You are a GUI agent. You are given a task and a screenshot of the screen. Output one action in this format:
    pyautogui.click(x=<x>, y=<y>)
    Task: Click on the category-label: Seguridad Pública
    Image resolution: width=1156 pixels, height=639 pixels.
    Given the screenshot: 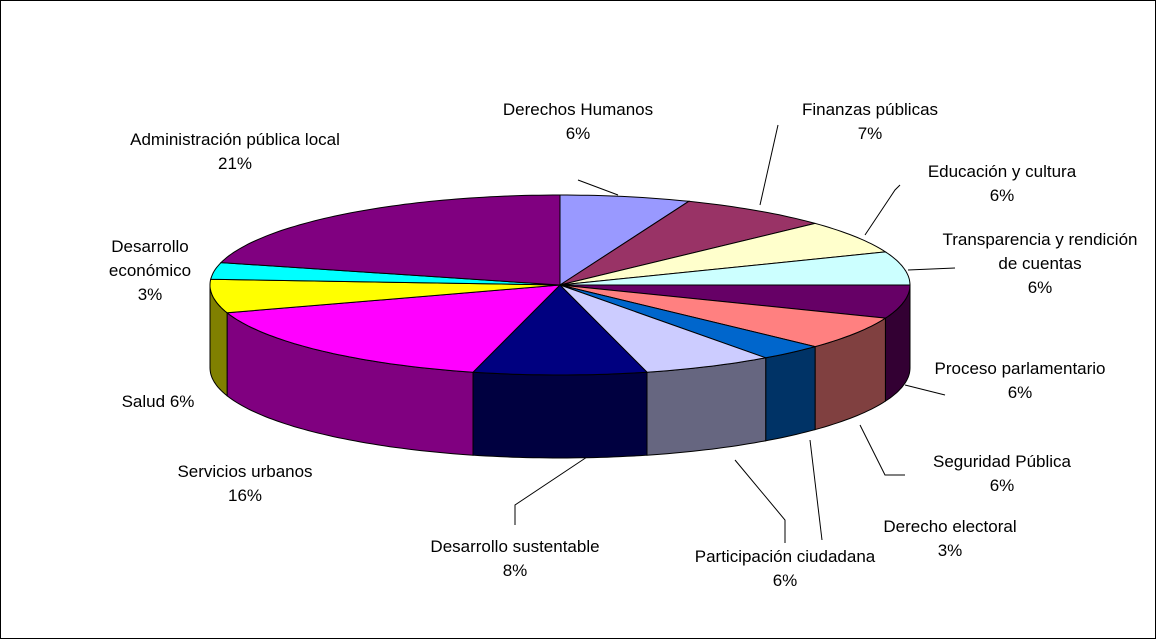 What is the action you would take?
    pyautogui.click(x=1002, y=461)
    